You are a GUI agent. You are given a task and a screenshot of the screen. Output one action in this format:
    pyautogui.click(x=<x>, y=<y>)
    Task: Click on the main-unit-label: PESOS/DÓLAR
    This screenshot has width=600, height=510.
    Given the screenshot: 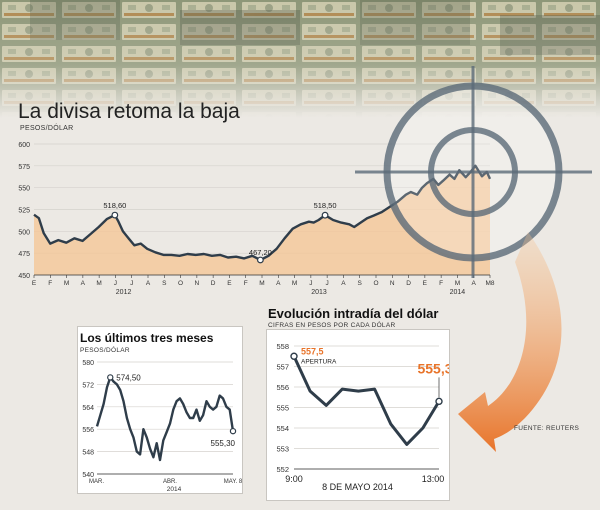 What is the action you would take?
    pyautogui.click(x=47, y=128)
    